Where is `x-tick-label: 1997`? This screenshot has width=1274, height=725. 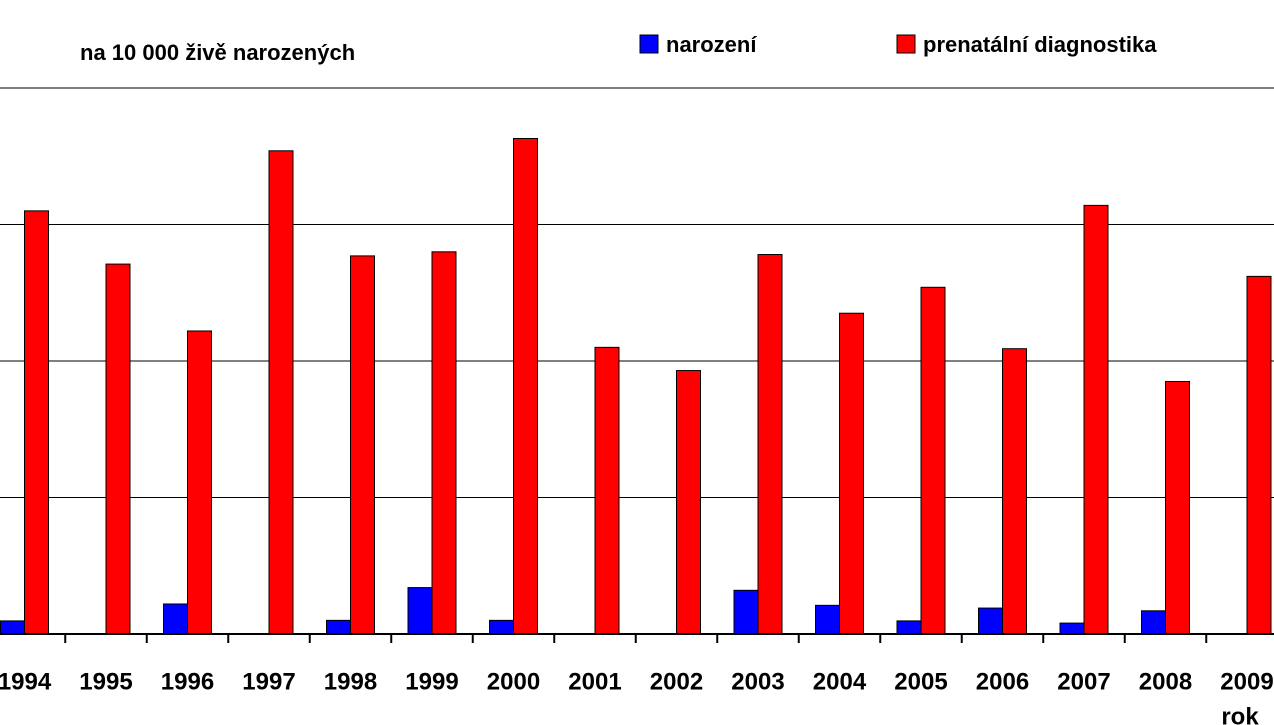
x-tick-label: 1997 is located at coordinates (268, 681).